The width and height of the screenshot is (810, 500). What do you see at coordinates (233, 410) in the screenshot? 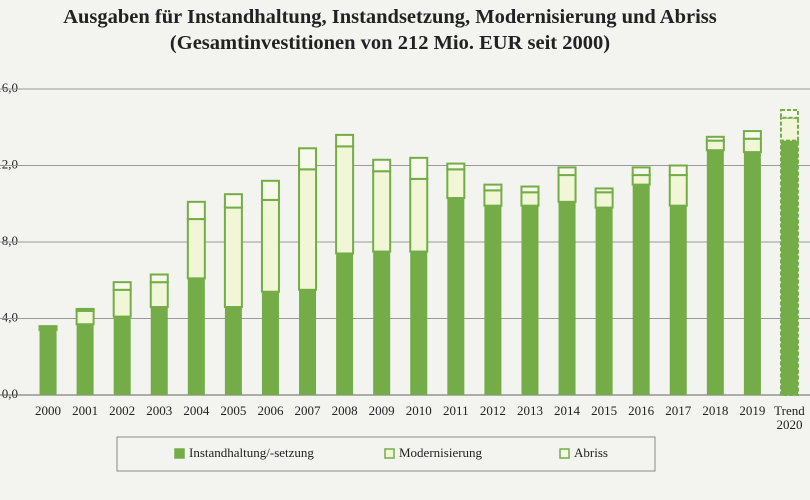
I see `x-tick-label: 2005` at bounding box center [233, 410].